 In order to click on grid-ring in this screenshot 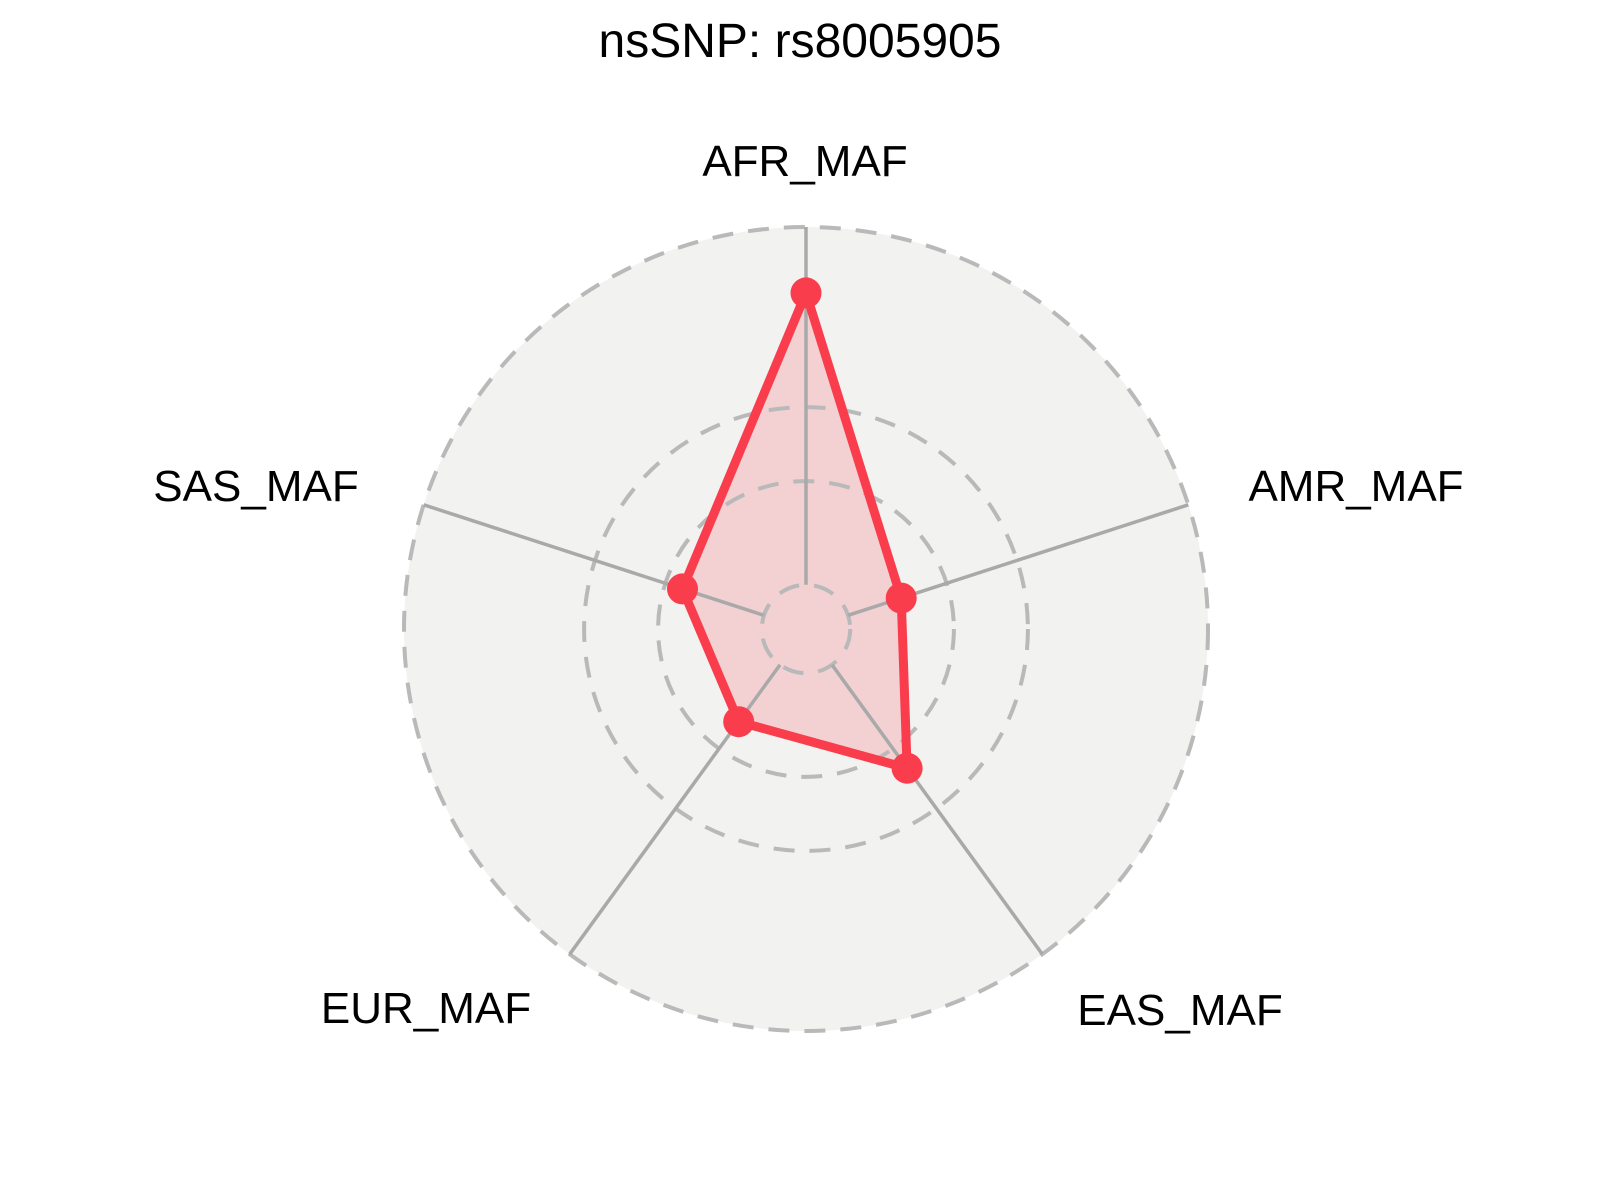, I will do `click(806, 629)`.